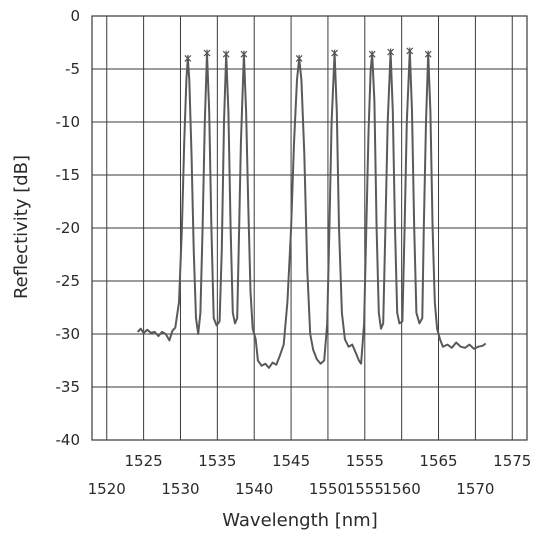 The height and width of the screenshot is (545, 550). I want to click on x-tick-label-top: 1555, so click(365, 461).